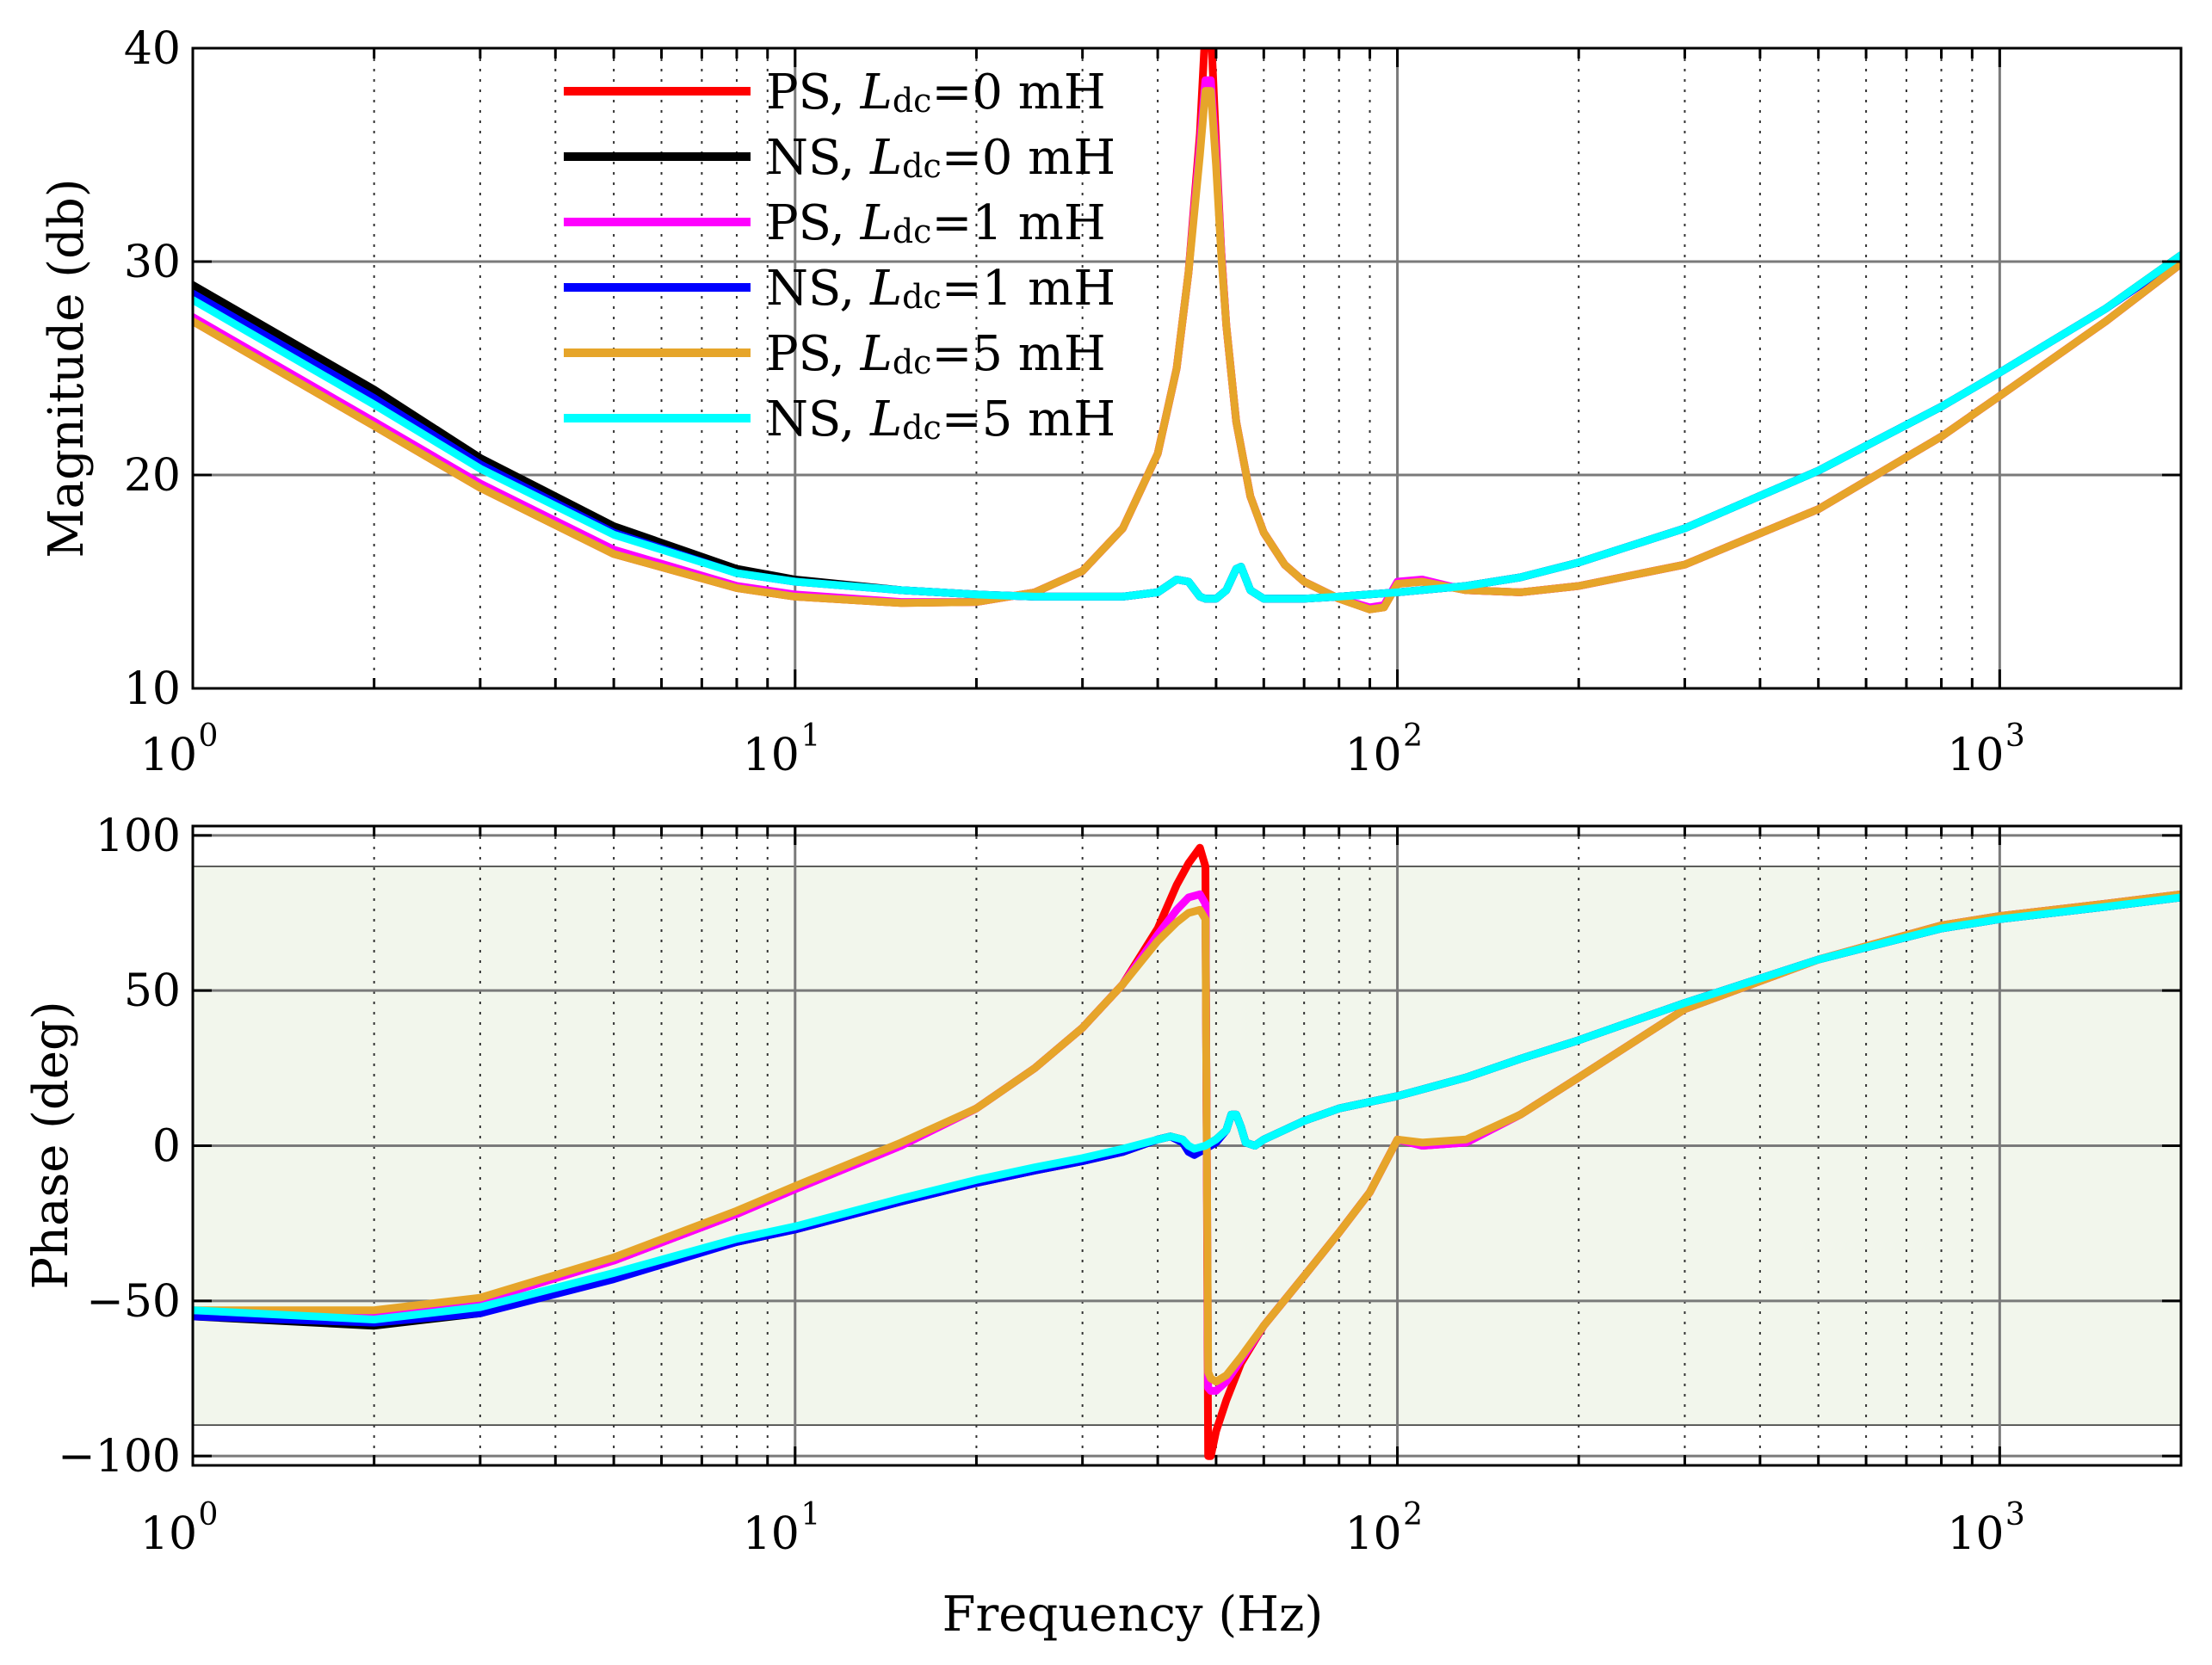  What do you see at coordinates (941, 158) in the screenshot?
I see `legend-label: NS, Ldc=0 mH` at bounding box center [941, 158].